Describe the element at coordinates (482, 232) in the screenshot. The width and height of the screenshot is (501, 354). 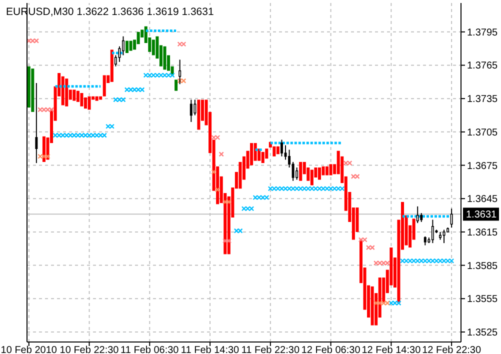
I see `y-tick-label: 1.3615` at that location.